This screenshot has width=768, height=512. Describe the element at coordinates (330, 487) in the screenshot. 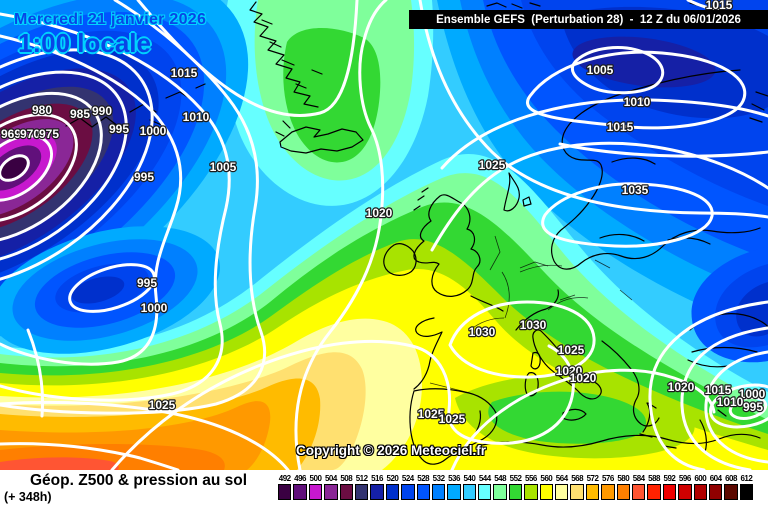

I see `colorbar-cell: 504` at that location.